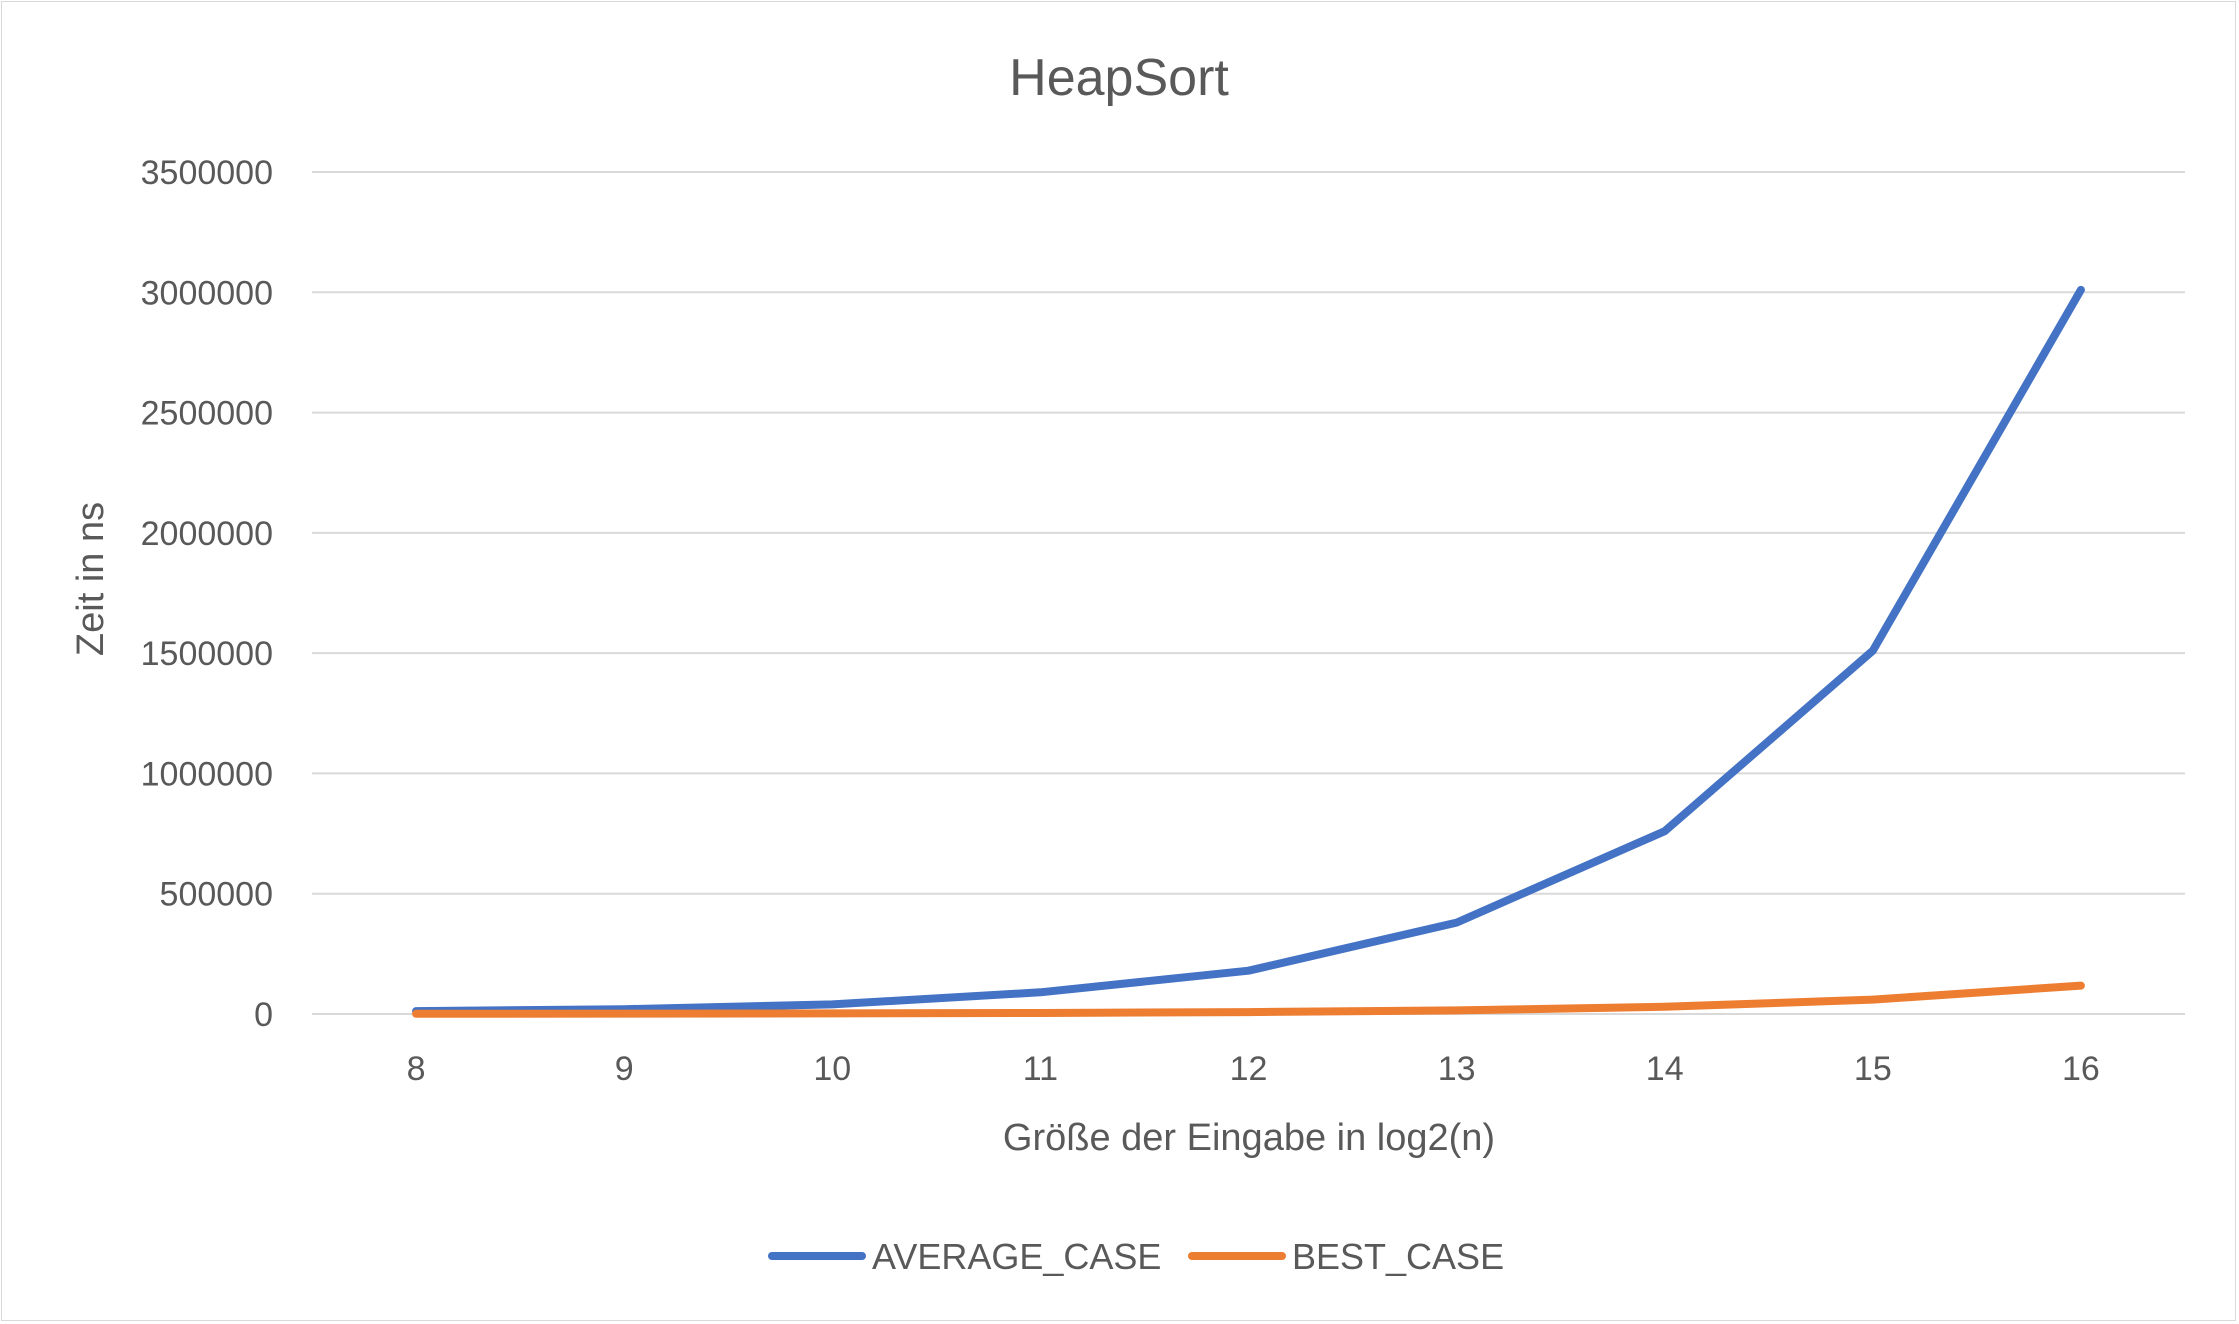 The image size is (2239, 1324). I want to click on x-tick-label: 8, so click(416, 1069).